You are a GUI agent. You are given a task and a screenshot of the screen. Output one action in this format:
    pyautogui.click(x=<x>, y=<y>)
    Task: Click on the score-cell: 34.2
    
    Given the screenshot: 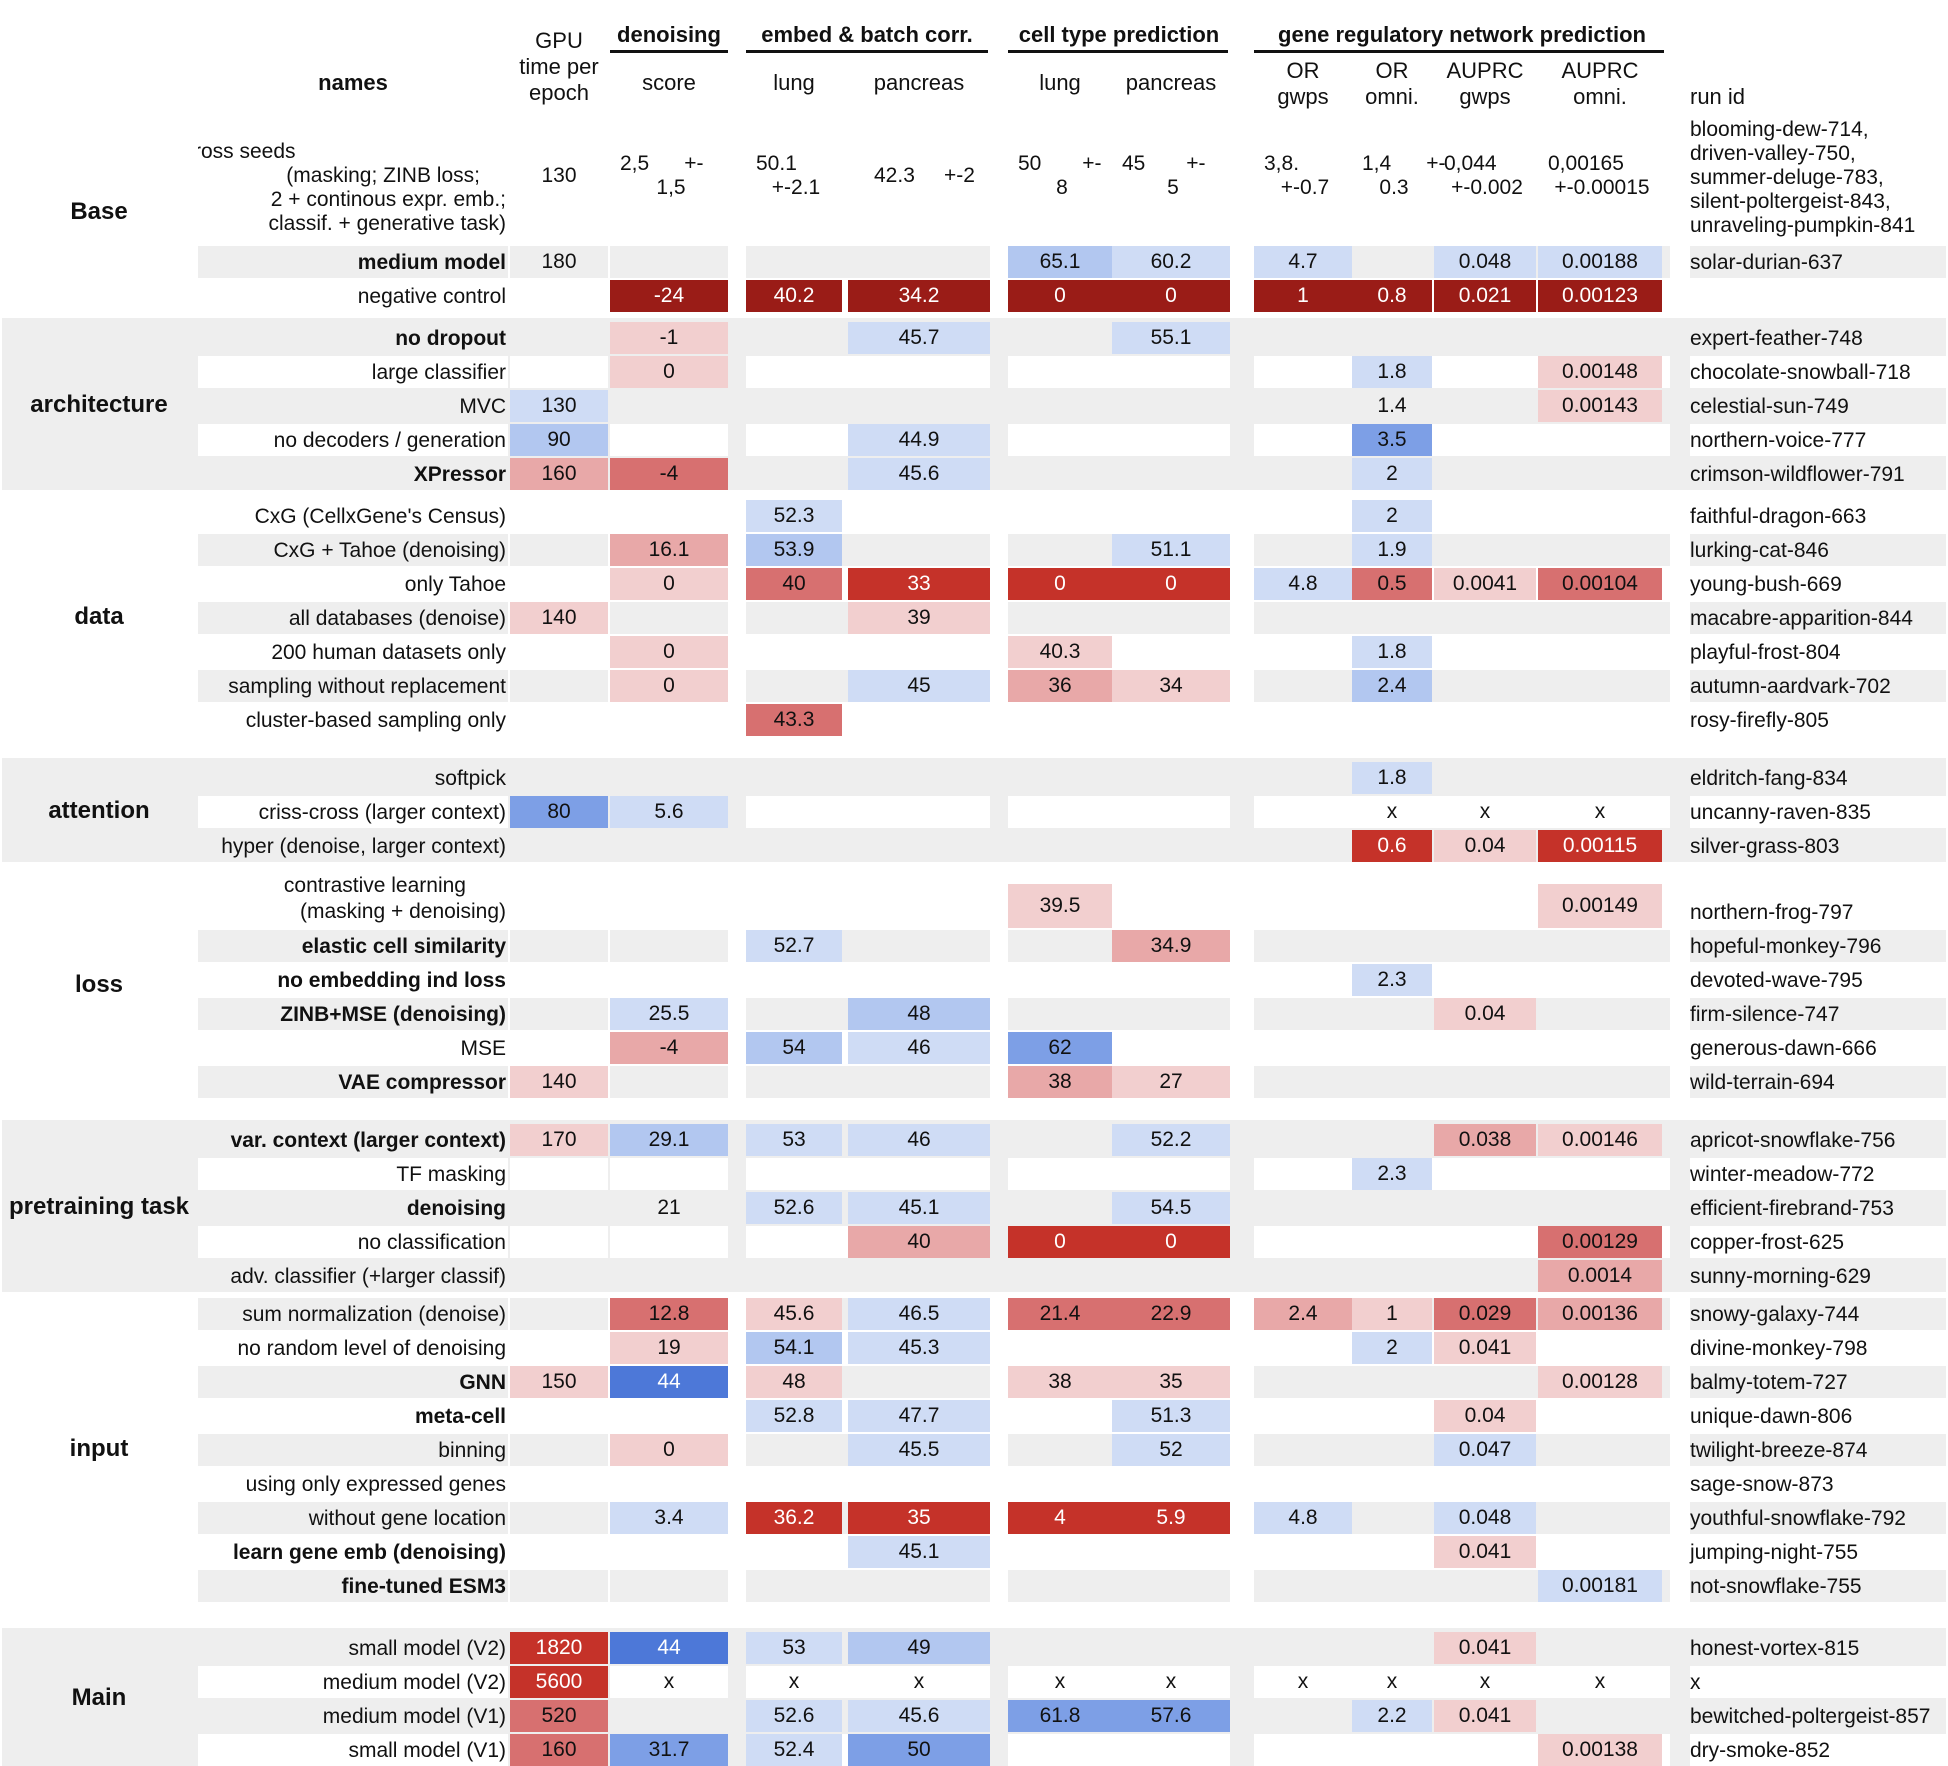 What is the action you would take?
    pyautogui.click(x=919, y=296)
    